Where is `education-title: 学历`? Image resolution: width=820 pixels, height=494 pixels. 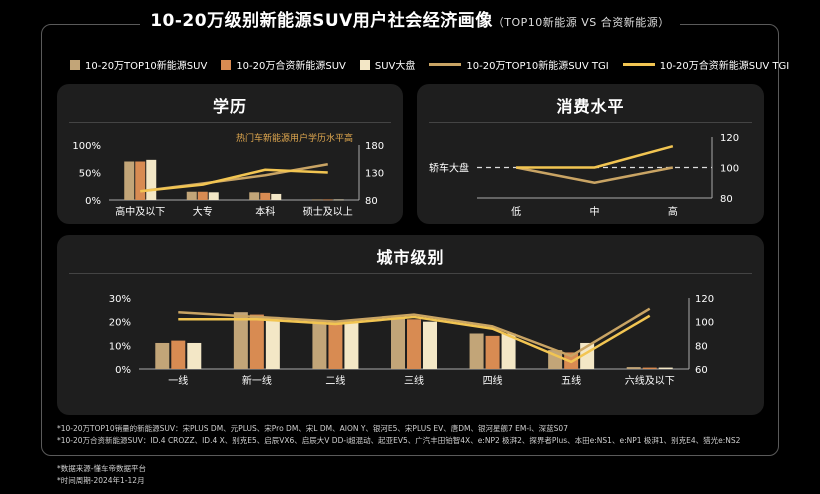
education-title: 学历 is located at coordinates (229, 106).